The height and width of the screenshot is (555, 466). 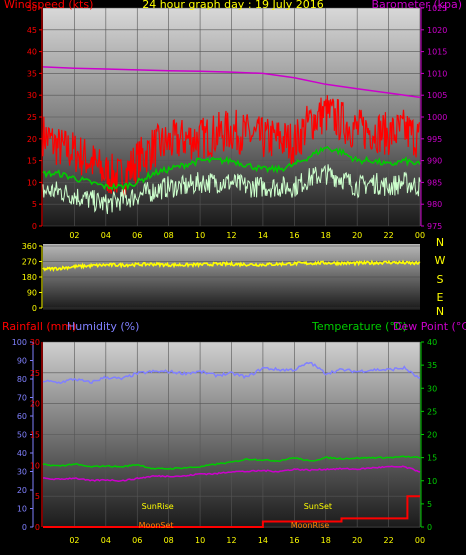 I want to click on barometer-tick-label: 995, so click(x=434, y=139).